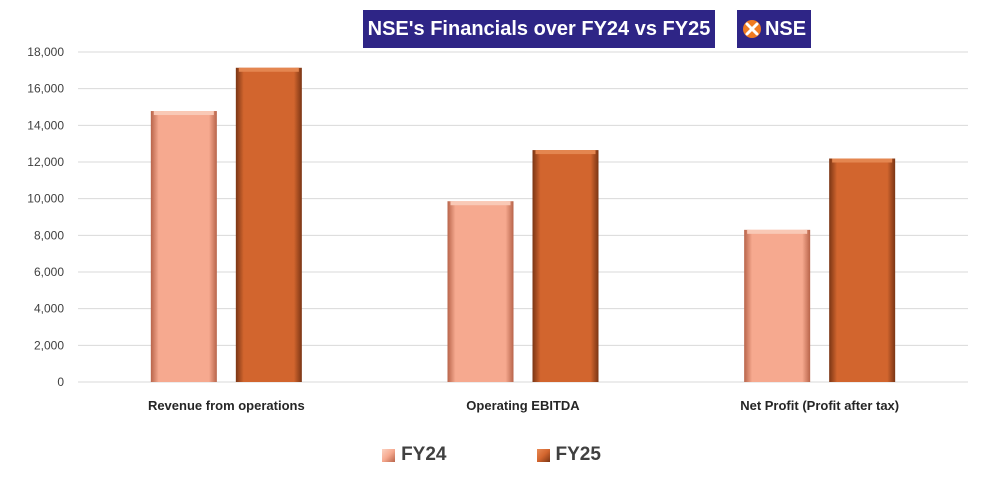  I want to click on legend-label-fy24: FY24, so click(424, 454).